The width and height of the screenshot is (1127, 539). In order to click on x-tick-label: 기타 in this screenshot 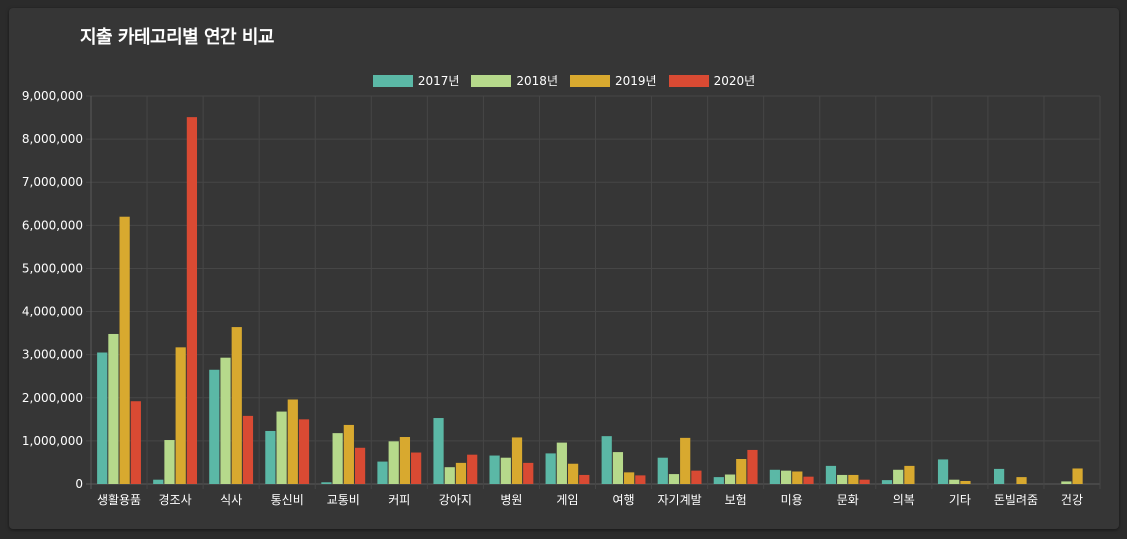, I will do `click(960, 500)`.